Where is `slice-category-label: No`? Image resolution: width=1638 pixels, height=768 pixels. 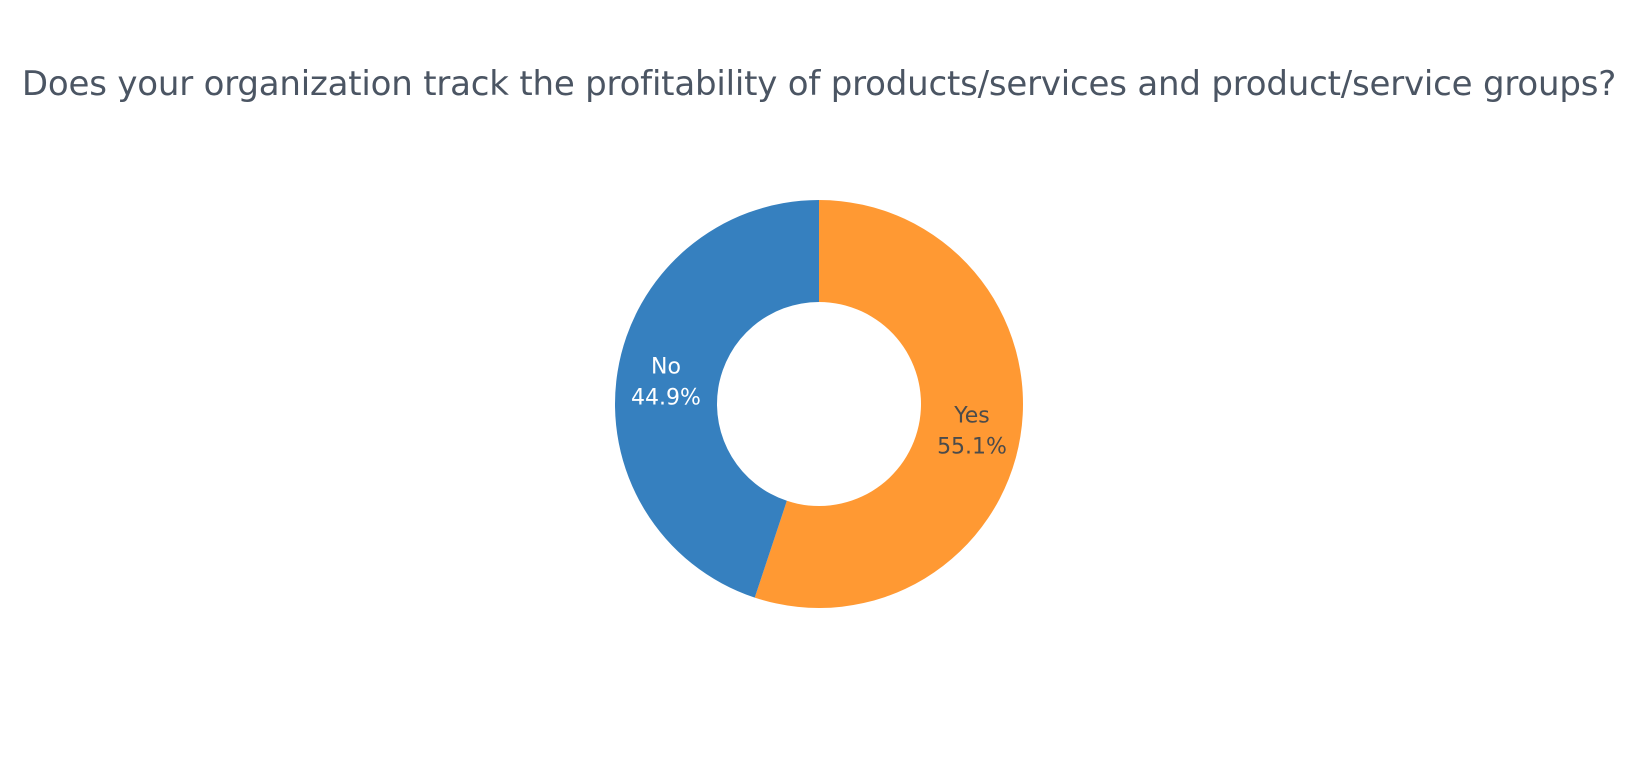
slice-category-label: No is located at coordinates (666, 366).